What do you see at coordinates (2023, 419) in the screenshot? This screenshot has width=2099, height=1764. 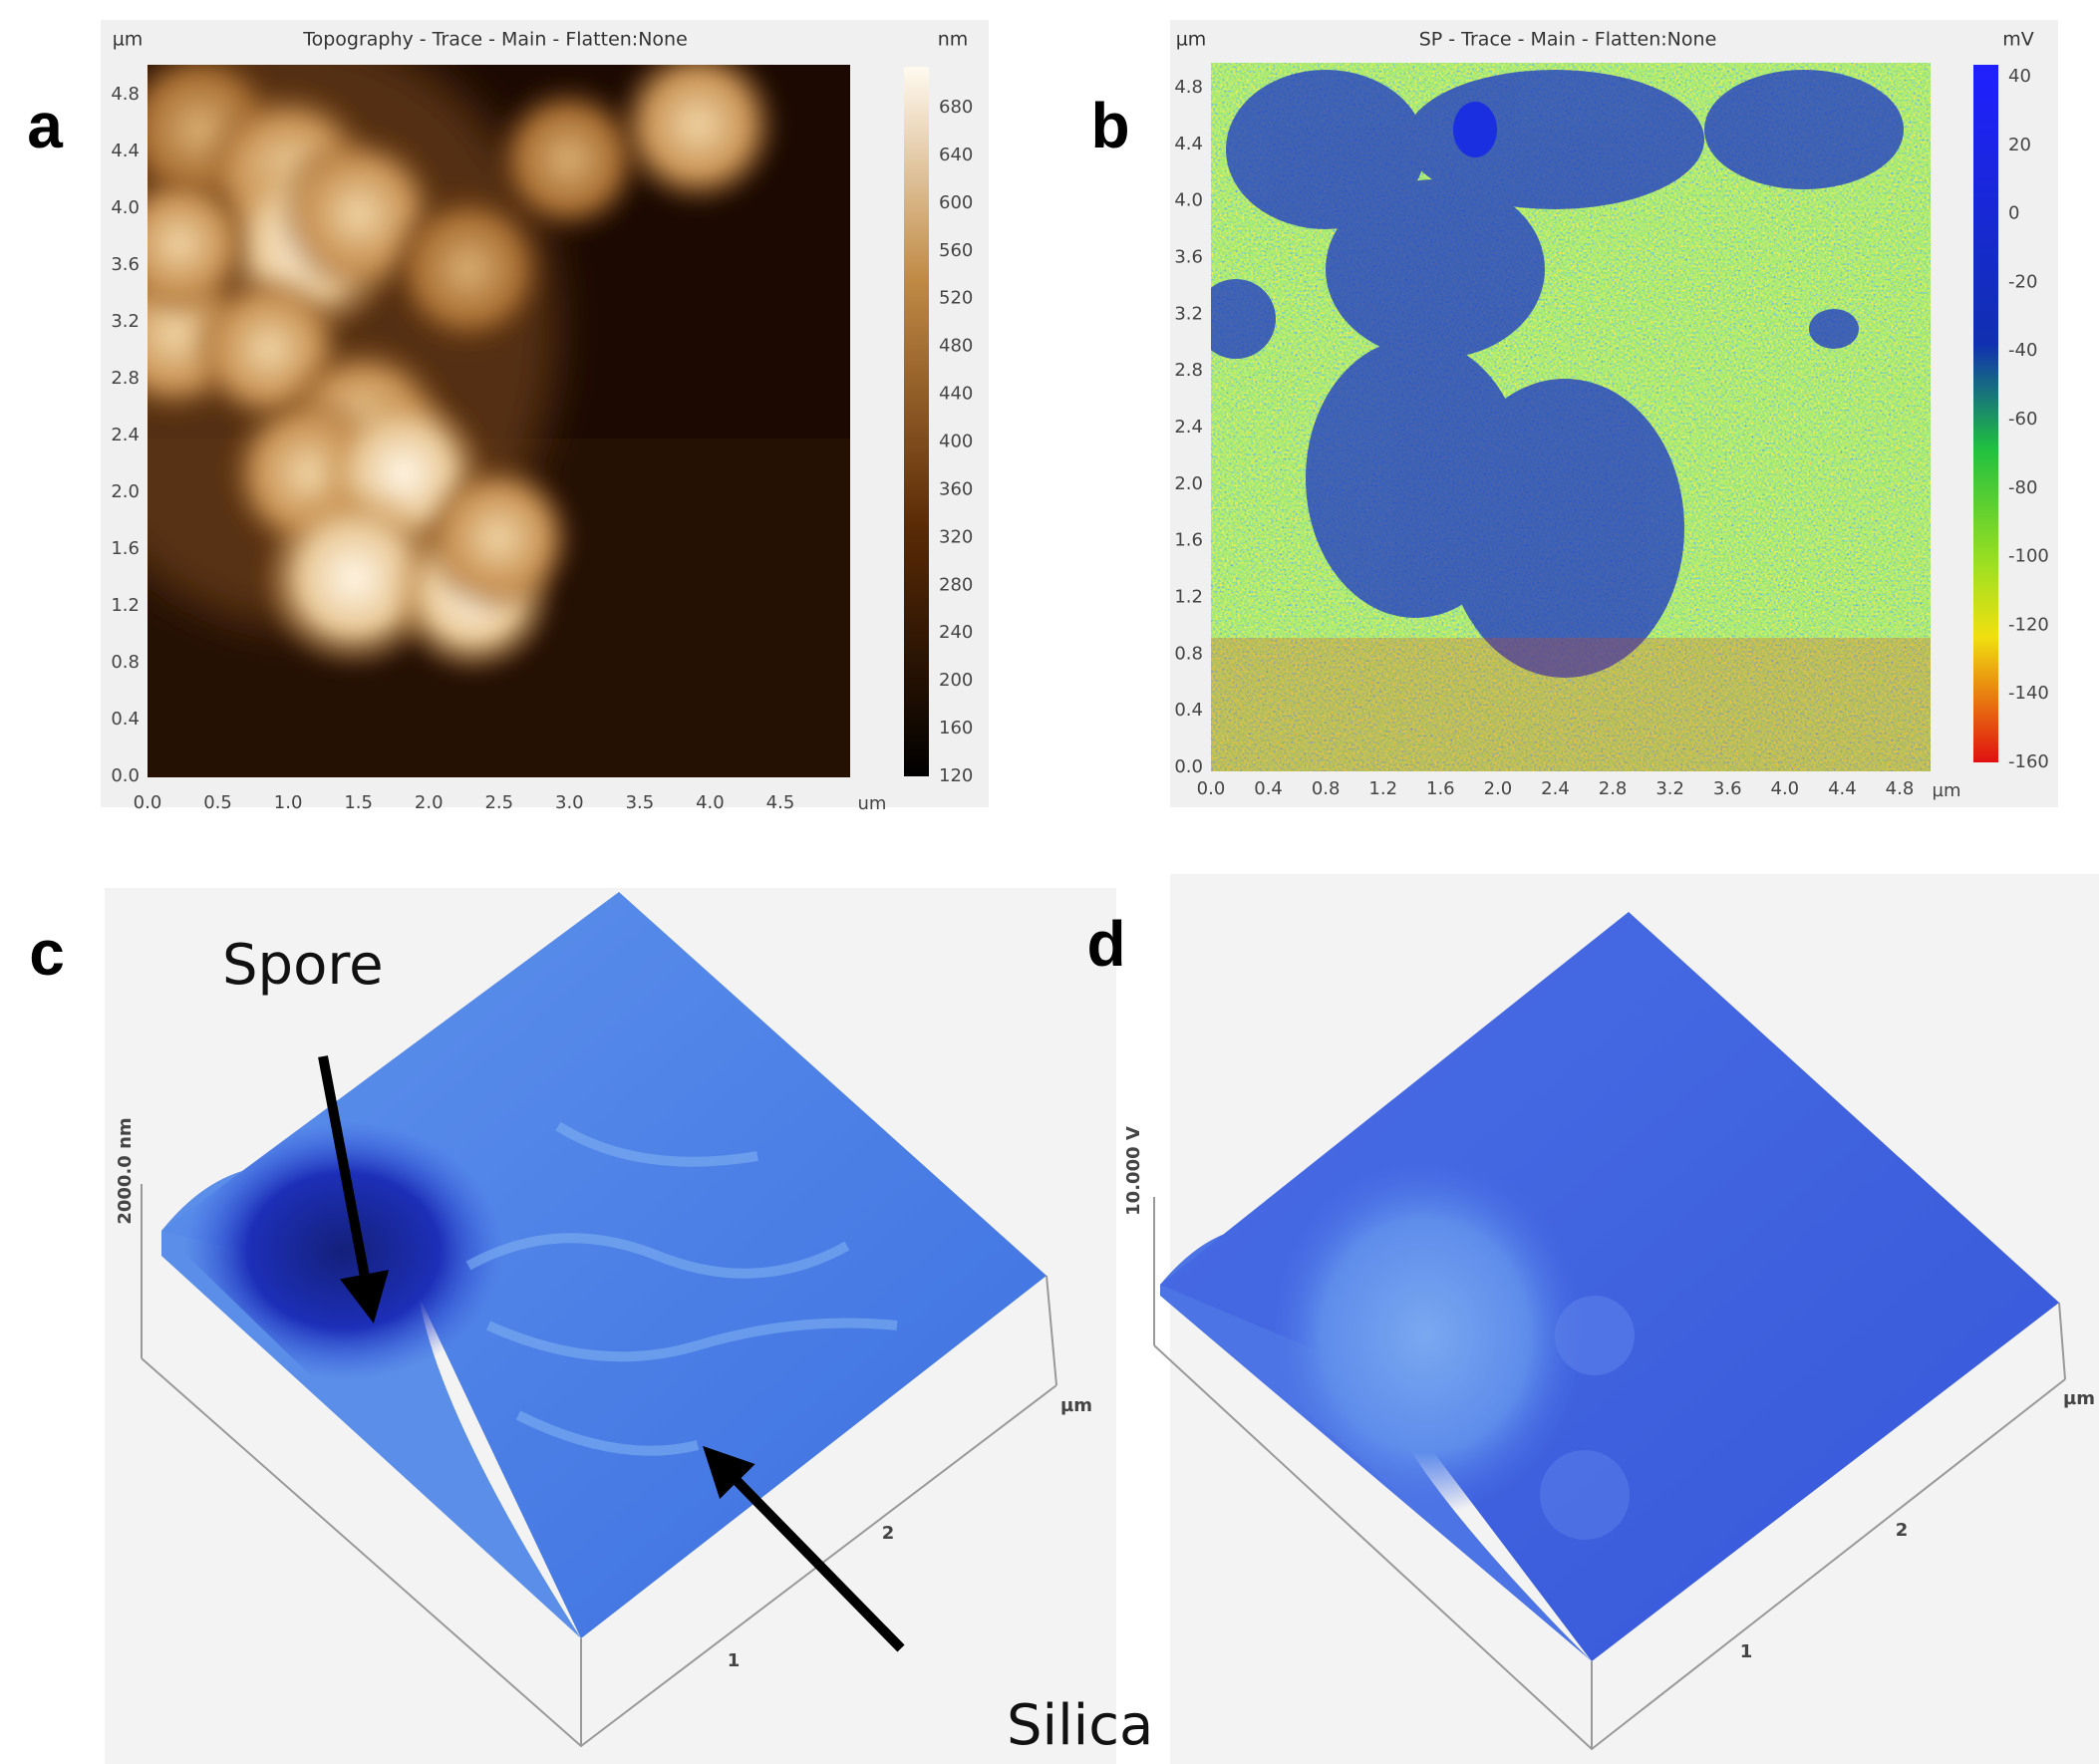 I see `colorbar-tick-label: -60` at bounding box center [2023, 419].